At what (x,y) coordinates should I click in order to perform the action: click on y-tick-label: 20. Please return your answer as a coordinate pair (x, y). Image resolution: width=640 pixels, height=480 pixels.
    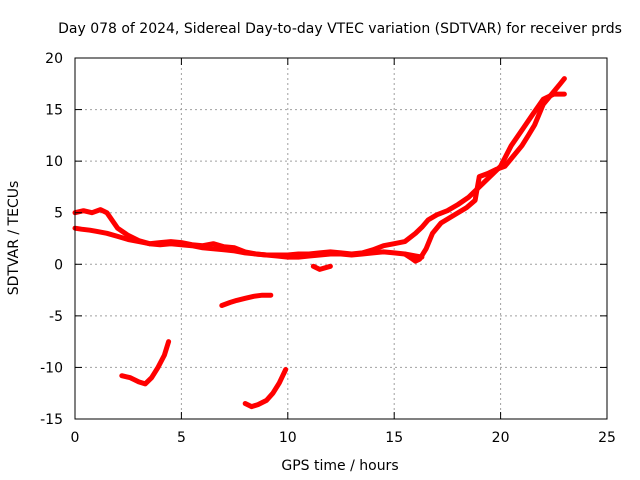
    Looking at the image, I should click on (54, 59).